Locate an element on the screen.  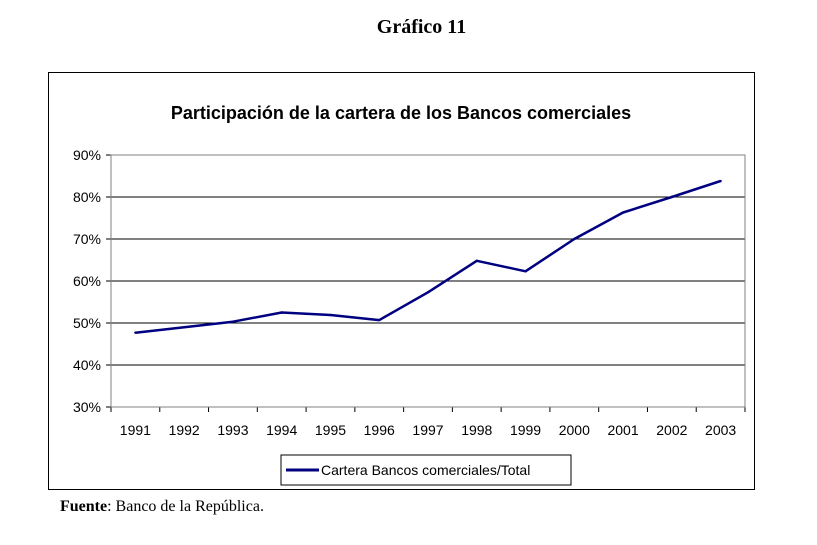
x-tick-label: 1993 is located at coordinates (232, 430).